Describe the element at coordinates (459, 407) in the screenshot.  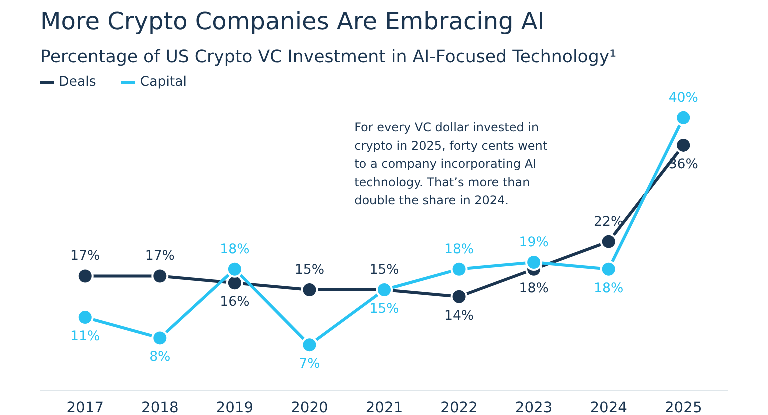
I see `x-tick-label: 2022` at that location.